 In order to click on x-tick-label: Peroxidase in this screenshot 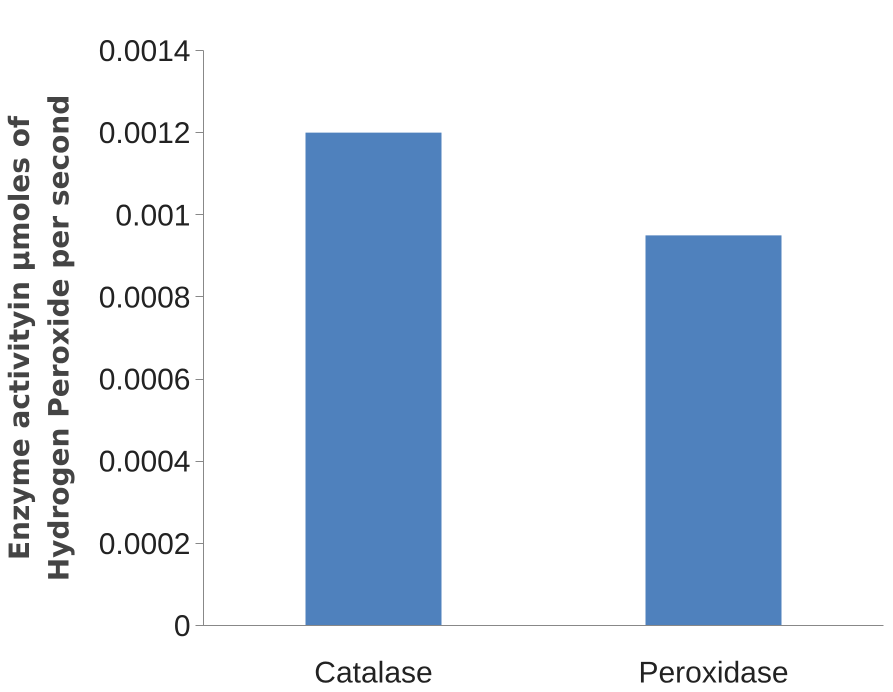, I will do `click(713, 673)`.